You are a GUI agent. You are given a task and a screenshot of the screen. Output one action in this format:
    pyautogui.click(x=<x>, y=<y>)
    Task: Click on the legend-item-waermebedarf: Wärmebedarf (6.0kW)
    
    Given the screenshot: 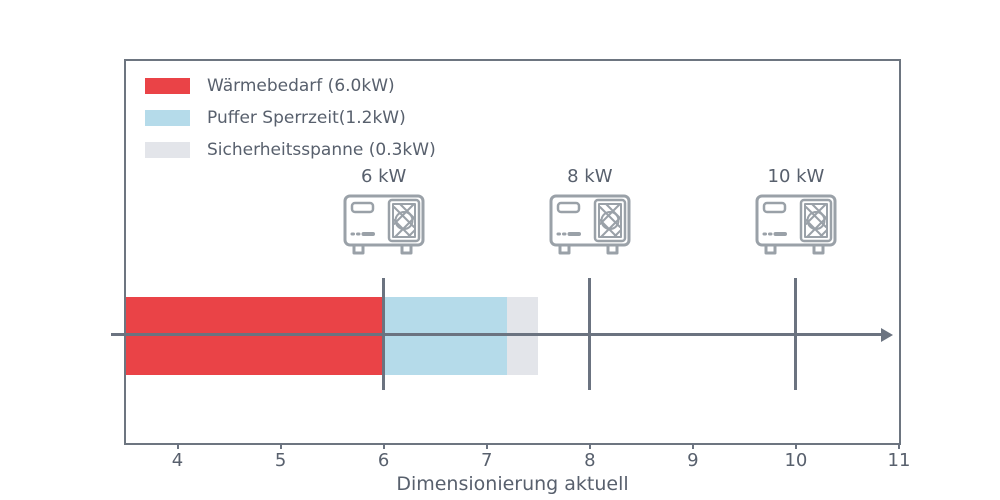 What is the action you would take?
    pyautogui.click(x=290, y=86)
    